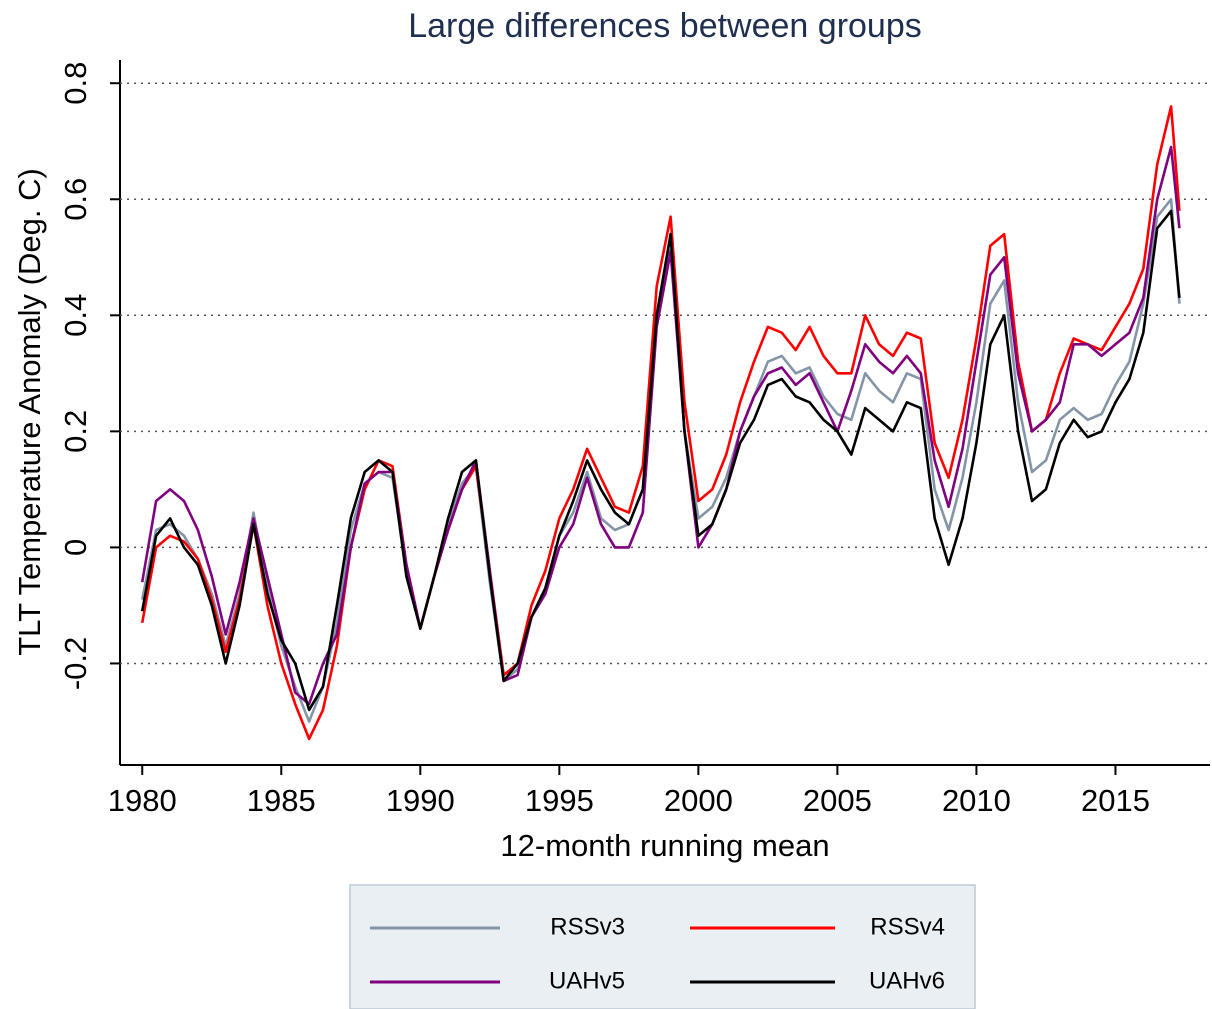  What do you see at coordinates (75, 663) in the screenshot?
I see `y-tick-label: -0.2` at bounding box center [75, 663].